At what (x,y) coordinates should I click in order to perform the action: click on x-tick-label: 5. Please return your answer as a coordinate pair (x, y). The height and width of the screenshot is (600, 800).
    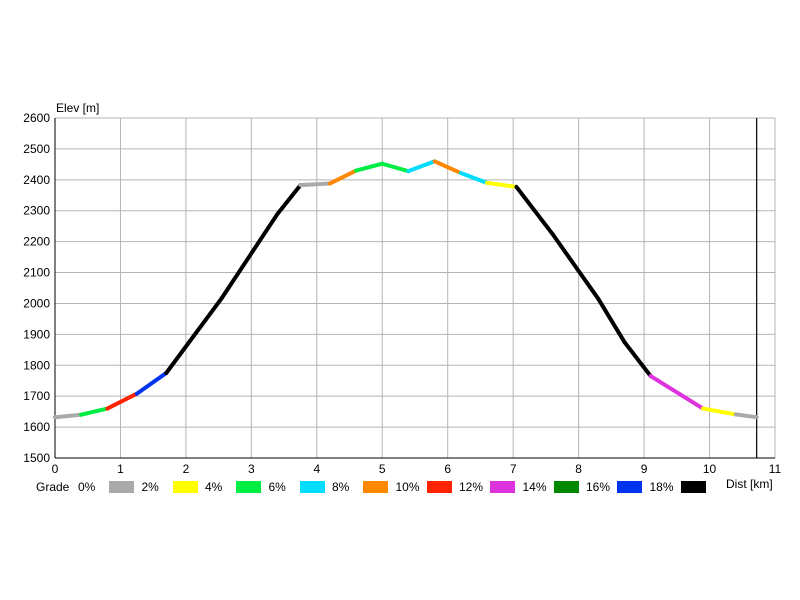
    Looking at the image, I should click on (382, 469).